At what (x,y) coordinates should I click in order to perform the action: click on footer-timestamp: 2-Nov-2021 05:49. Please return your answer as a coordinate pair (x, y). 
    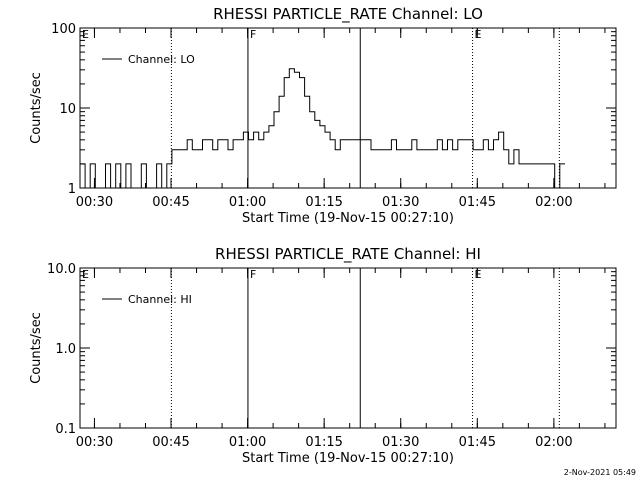
    Looking at the image, I should click on (600, 472).